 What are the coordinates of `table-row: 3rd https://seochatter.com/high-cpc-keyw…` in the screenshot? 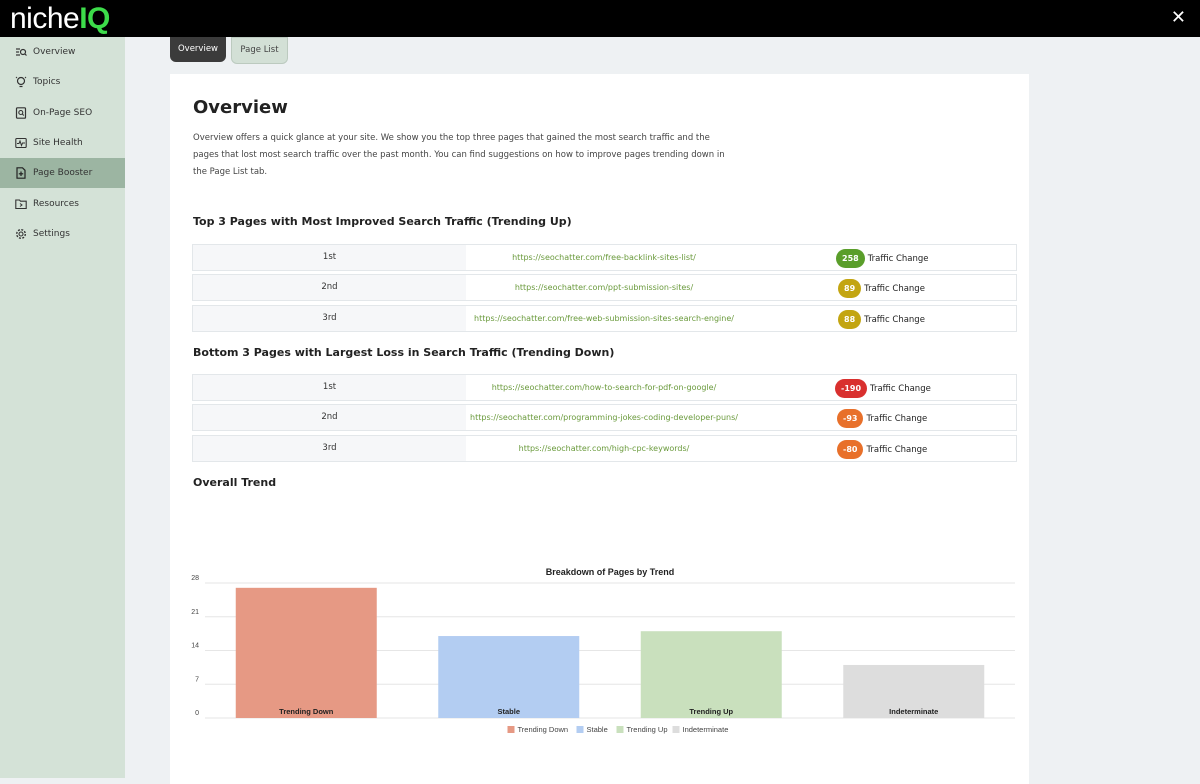 It's located at (604, 448).